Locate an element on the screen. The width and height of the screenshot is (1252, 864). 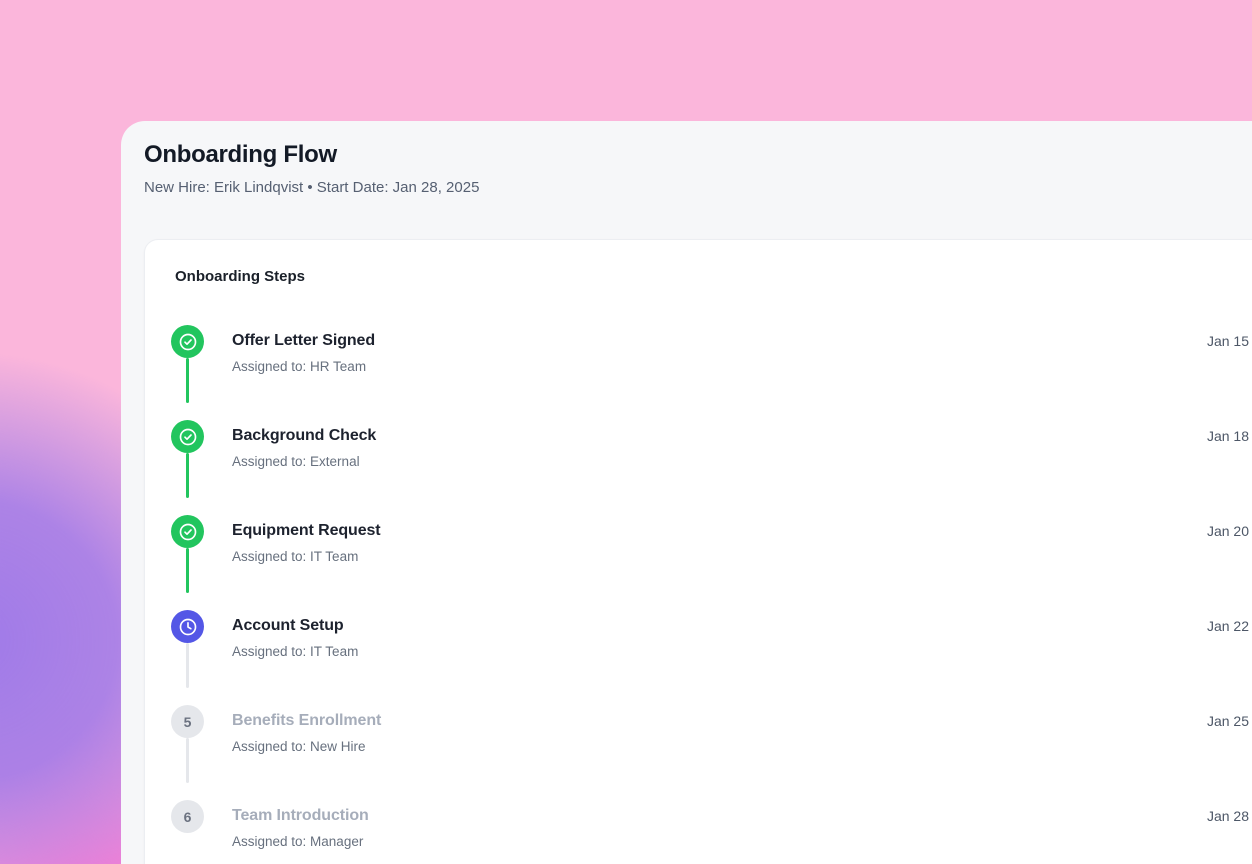
step-number: 6 is located at coordinates (187, 816).